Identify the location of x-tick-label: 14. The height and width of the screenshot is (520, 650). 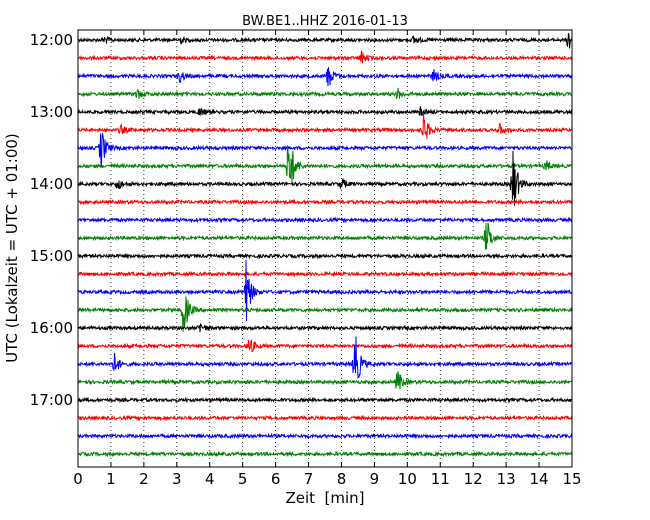
(539, 479).